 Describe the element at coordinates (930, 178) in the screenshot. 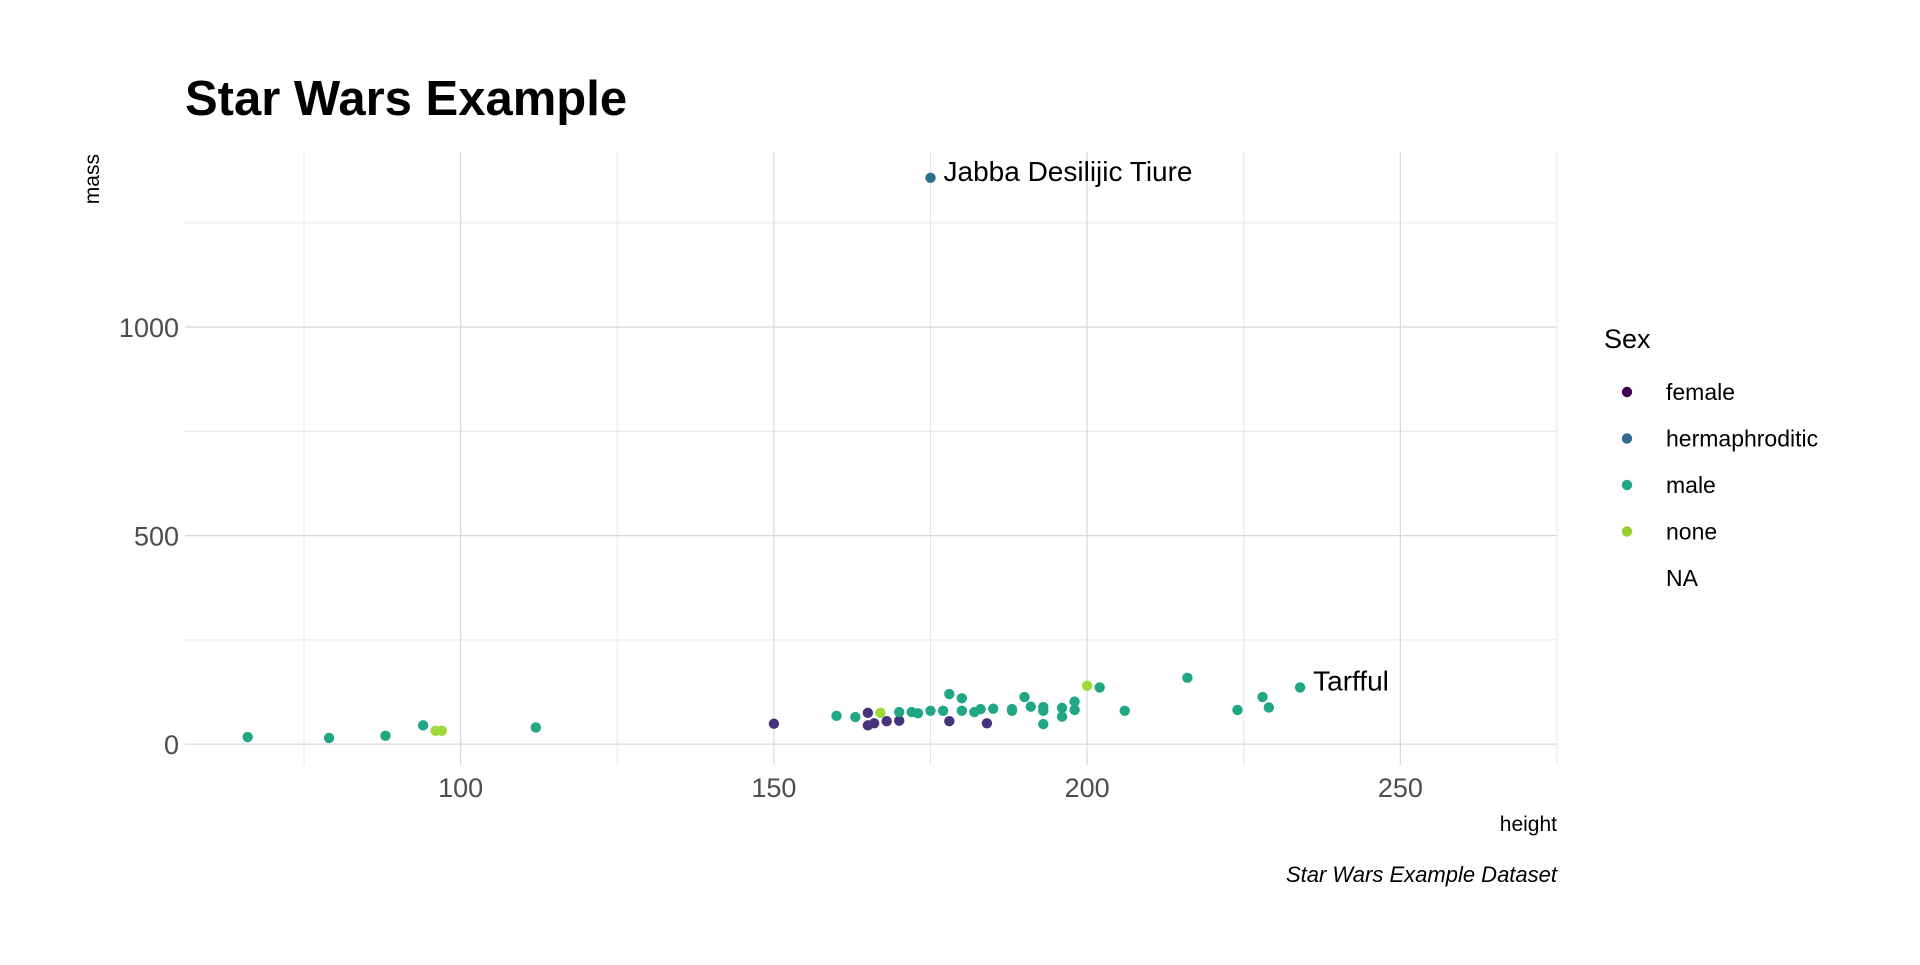

I see `data-point-hermaphroditic` at that location.